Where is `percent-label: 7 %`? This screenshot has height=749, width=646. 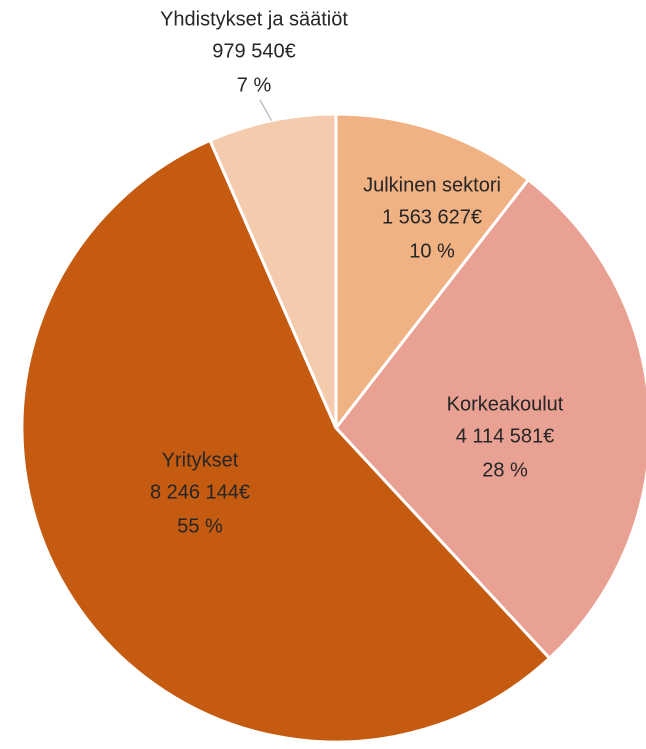 percent-label: 7 % is located at coordinates (254, 85).